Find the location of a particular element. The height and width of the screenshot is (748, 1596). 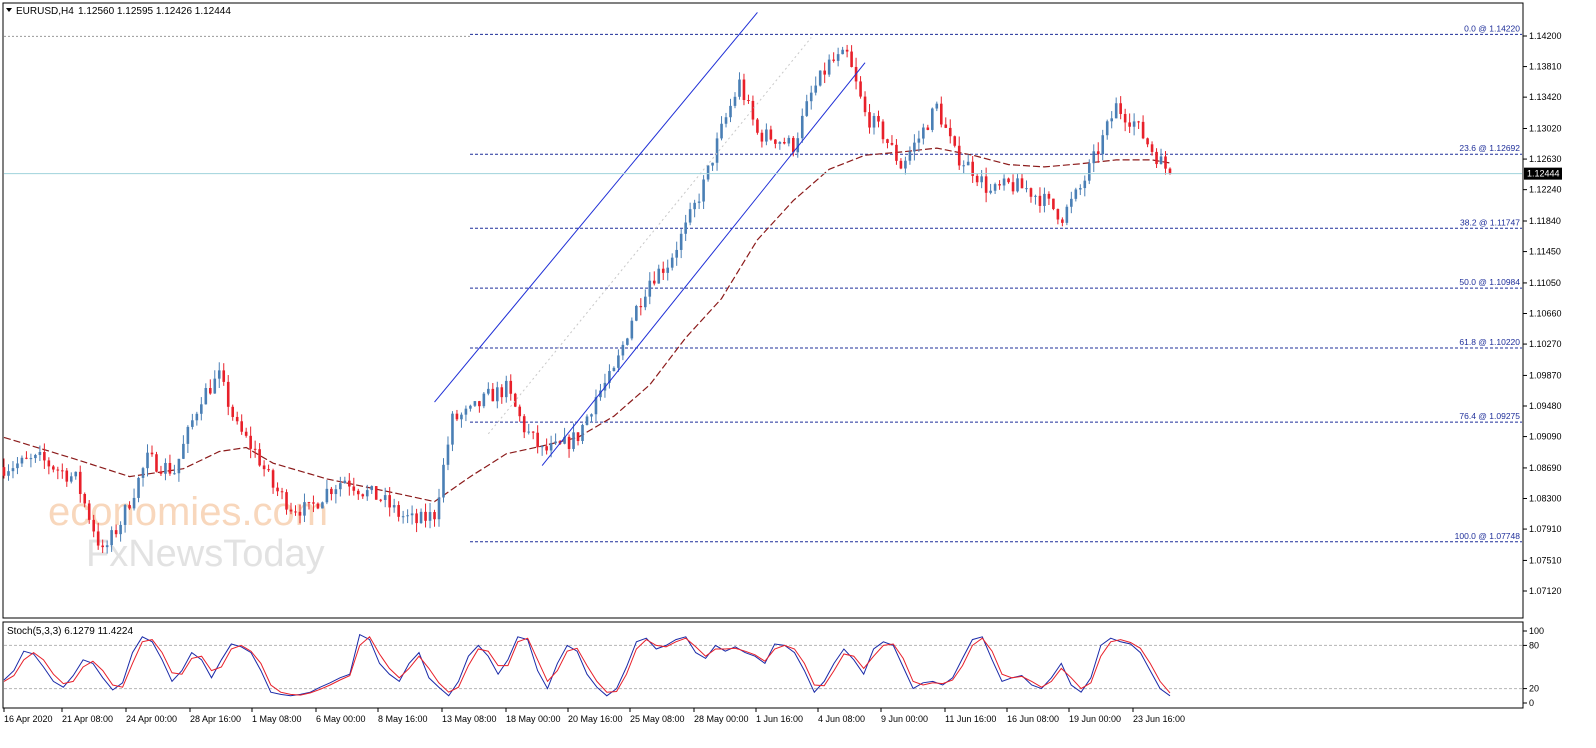

stoch-panel-frame is located at coordinates (763, 665).